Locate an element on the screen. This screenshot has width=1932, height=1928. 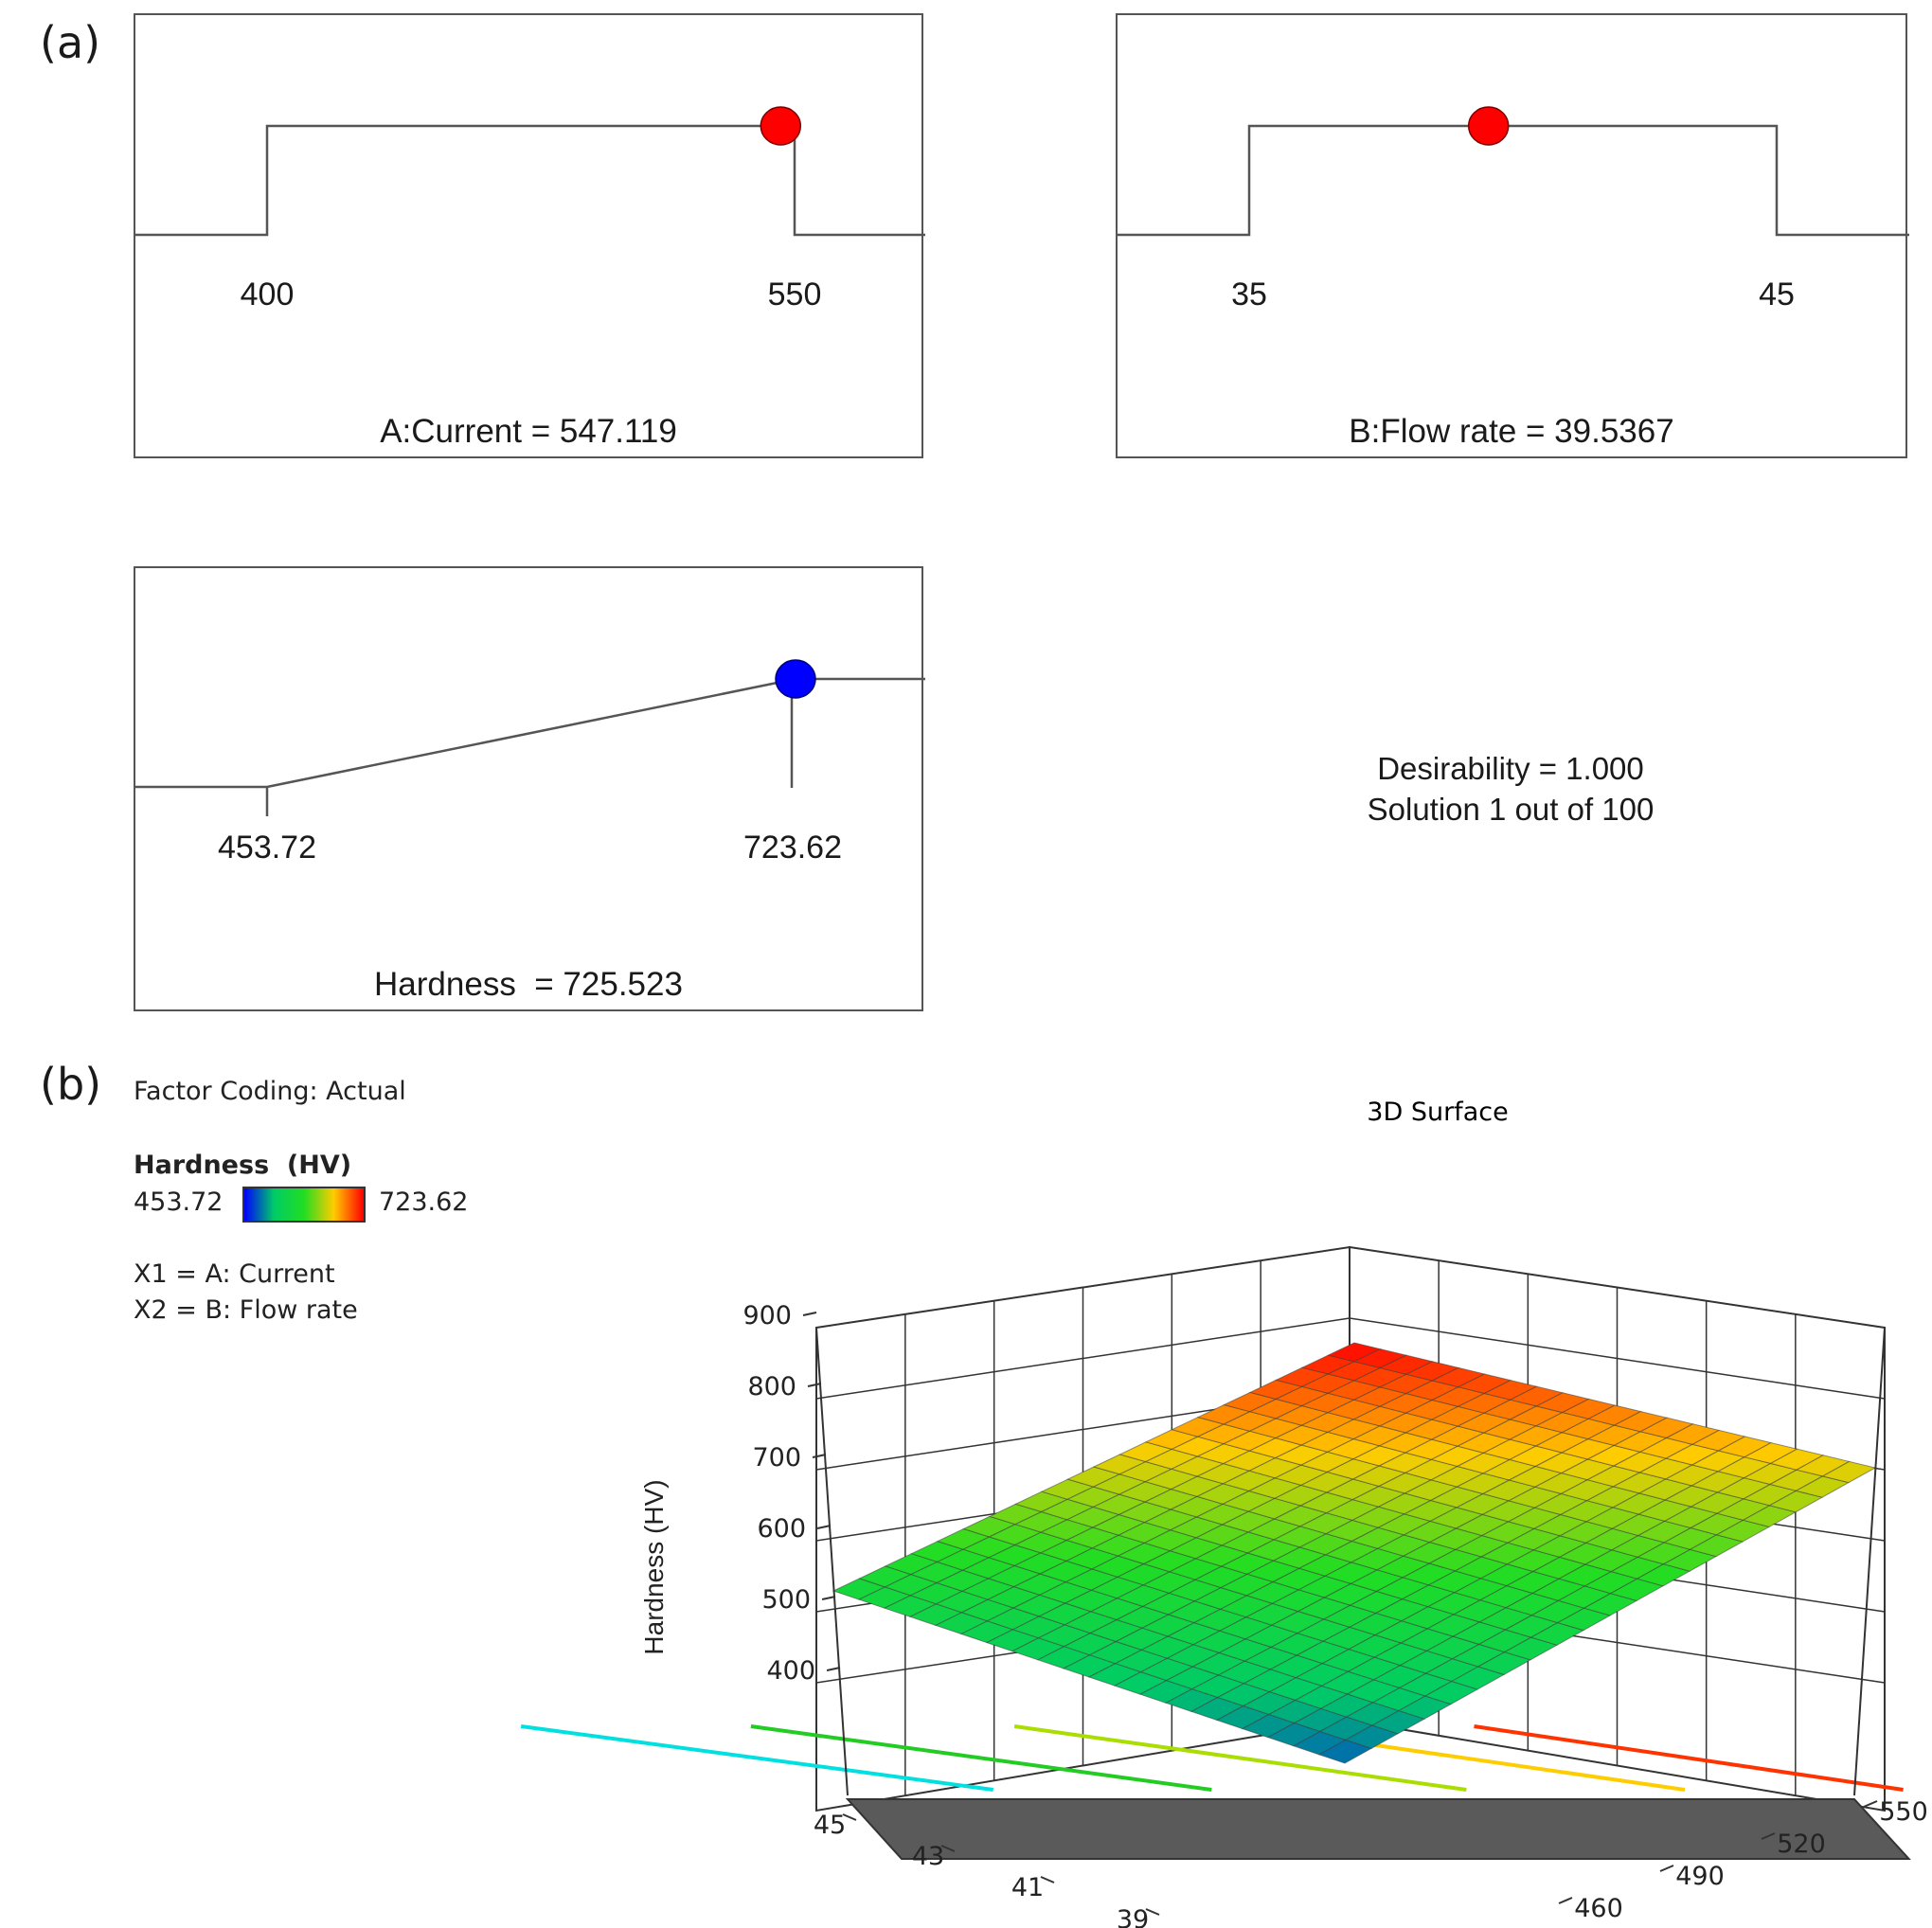
flow-tick-label: 41 is located at coordinates (1027, 1887).